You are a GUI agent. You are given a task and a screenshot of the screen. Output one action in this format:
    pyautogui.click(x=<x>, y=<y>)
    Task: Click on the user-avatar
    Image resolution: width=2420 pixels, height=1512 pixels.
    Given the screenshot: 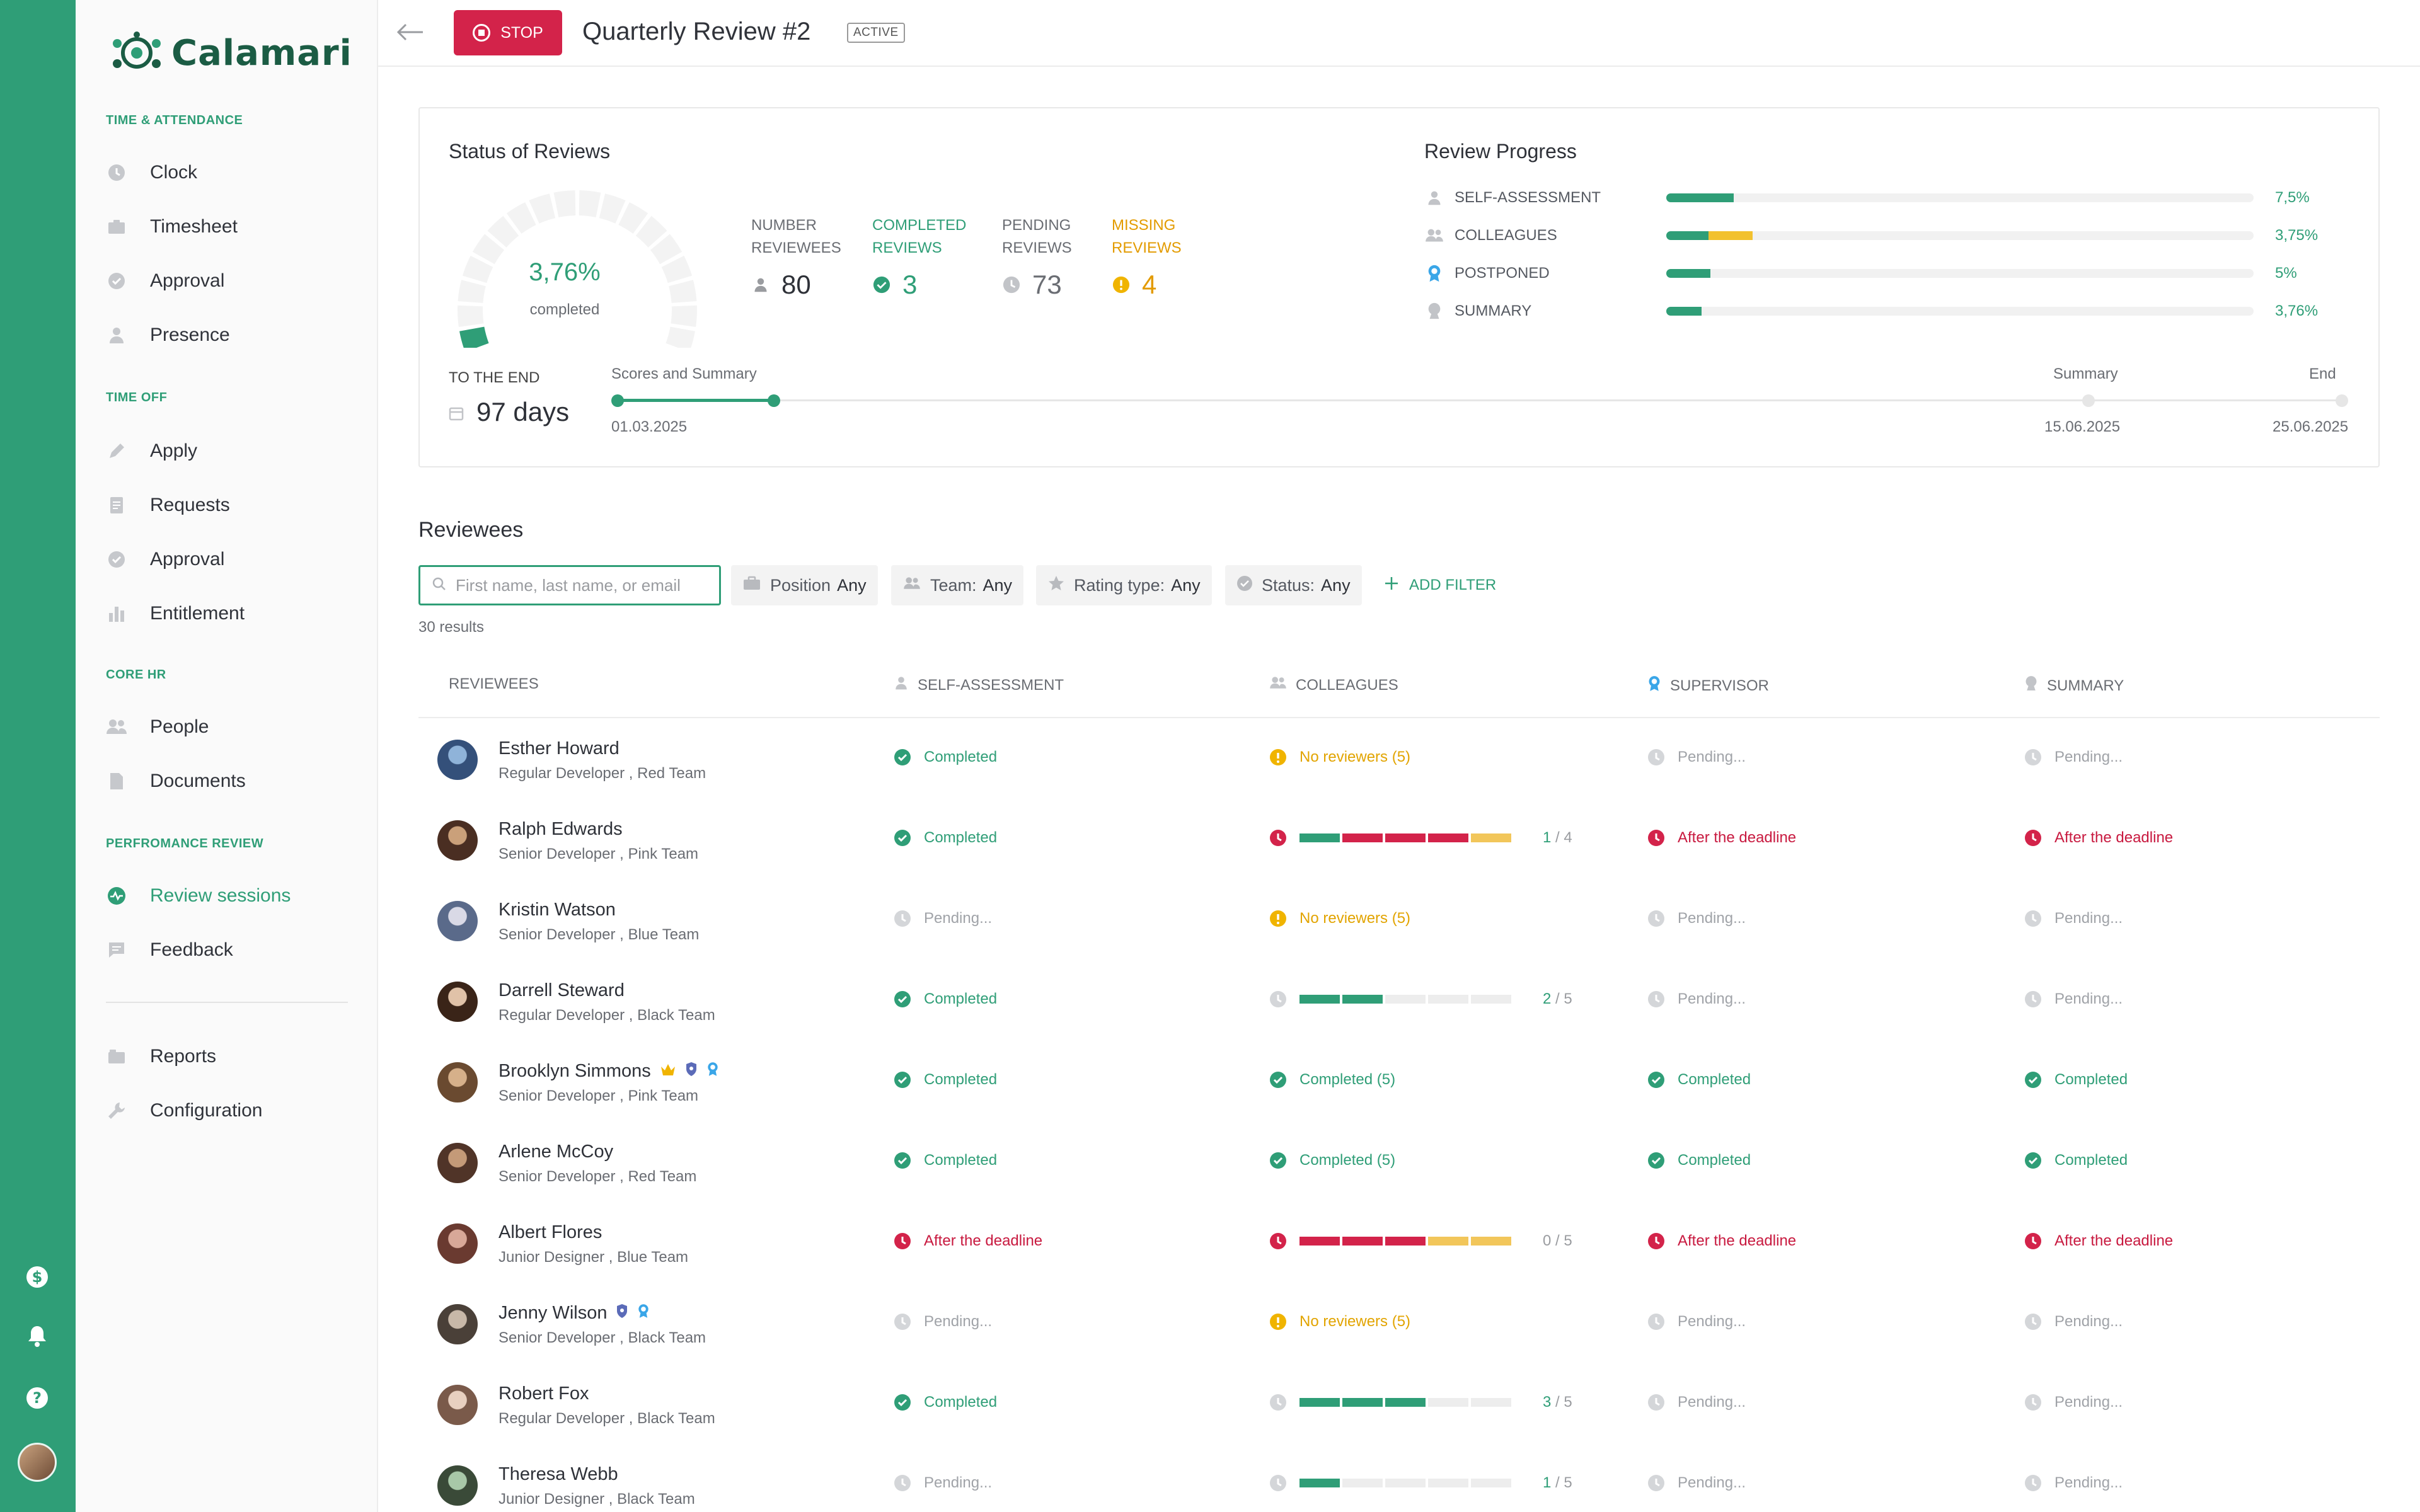 What is the action you would take?
    pyautogui.click(x=37, y=1462)
    